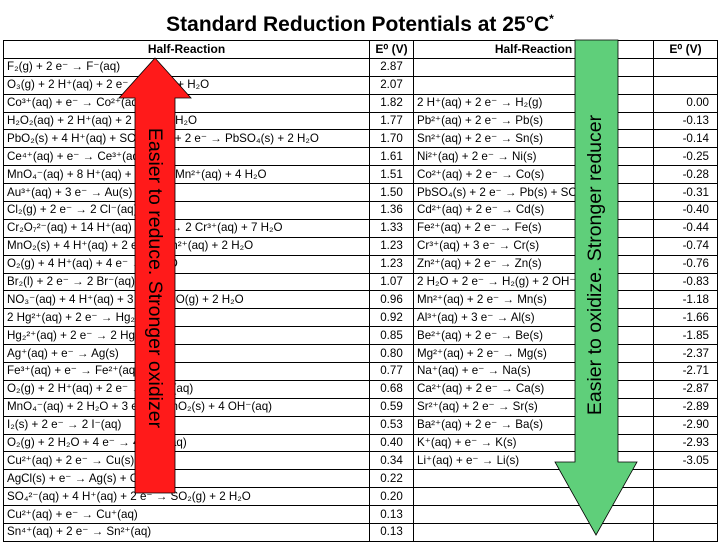  Describe the element at coordinates (186, 389) in the screenshot. I see `left-reaction-cell: O₂(g) + 2 H⁺(aq) + 2 e⁻ → H₂O₂(aq)` at that location.